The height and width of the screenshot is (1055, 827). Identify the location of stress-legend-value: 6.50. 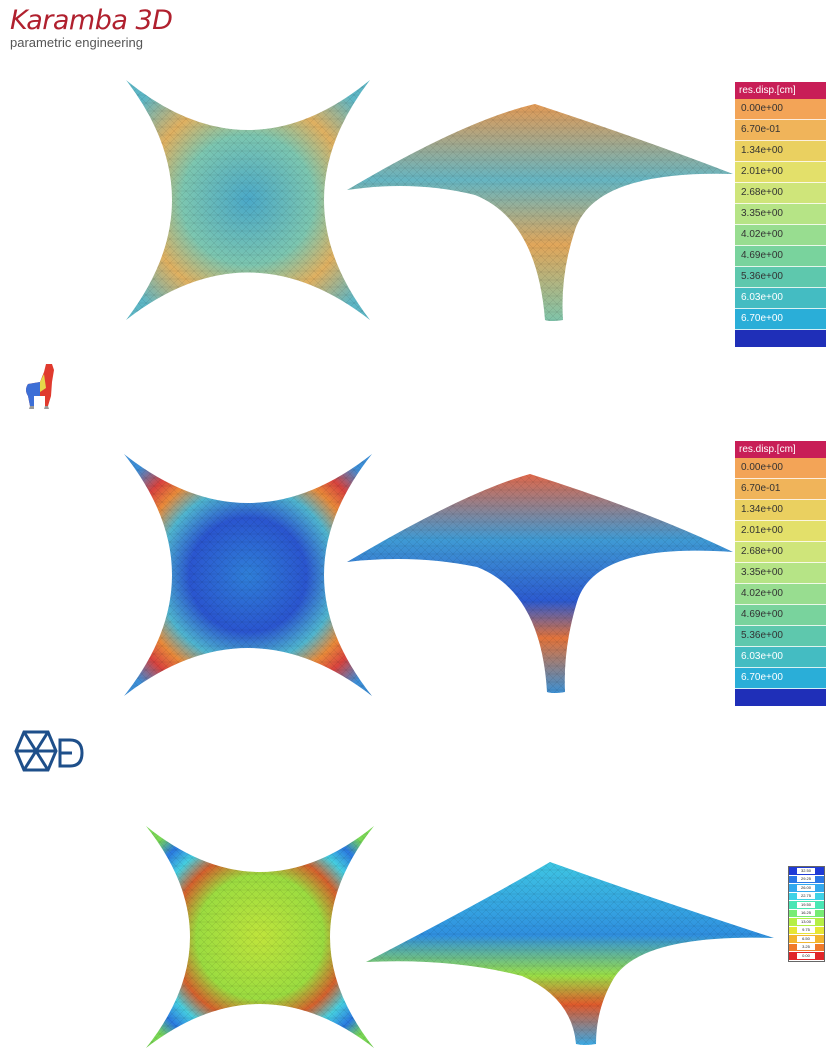
(806, 938).